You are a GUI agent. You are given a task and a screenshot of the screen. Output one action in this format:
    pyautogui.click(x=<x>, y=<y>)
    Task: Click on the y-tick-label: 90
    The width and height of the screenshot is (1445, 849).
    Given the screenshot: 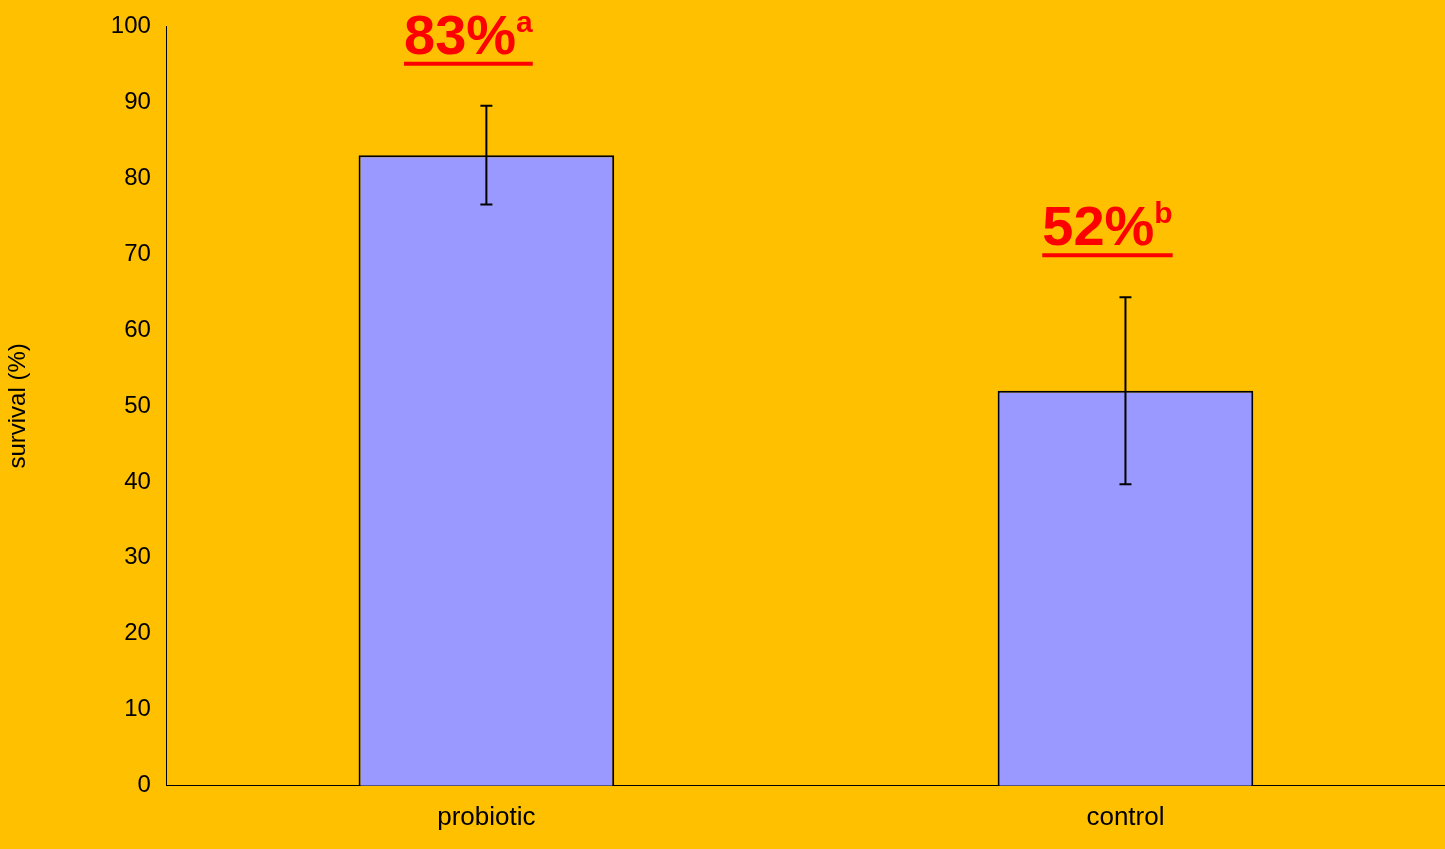 What is the action you would take?
    pyautogui.click(x=137, y=100)
    